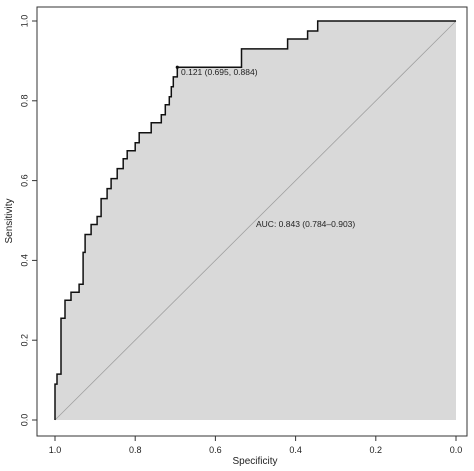 Image resolution: width=474 pixels, height=471 pixels. What do you see at coordinates (456, 450) in the screenshot?
I see `x-tick-label: 0.0` at bounding box center [456, 450].